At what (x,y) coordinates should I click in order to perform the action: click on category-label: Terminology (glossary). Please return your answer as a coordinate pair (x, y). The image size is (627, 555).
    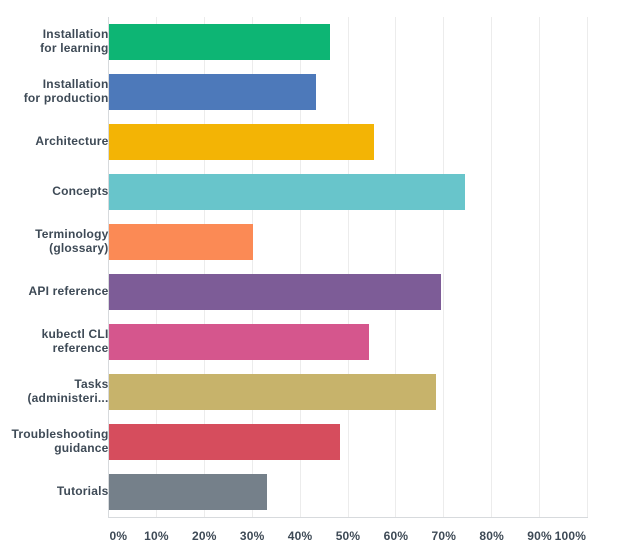
    Looking at the image, I should click on (72, 241).